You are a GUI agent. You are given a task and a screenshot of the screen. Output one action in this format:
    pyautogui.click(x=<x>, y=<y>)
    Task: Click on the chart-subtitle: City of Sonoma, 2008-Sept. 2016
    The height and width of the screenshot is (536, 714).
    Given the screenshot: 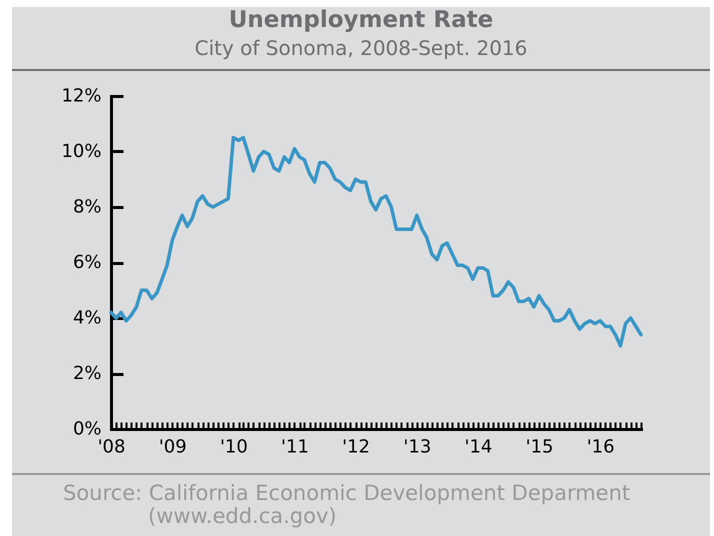 What is the action you would take?
    pyautogui.click(x=361, y=48)
    